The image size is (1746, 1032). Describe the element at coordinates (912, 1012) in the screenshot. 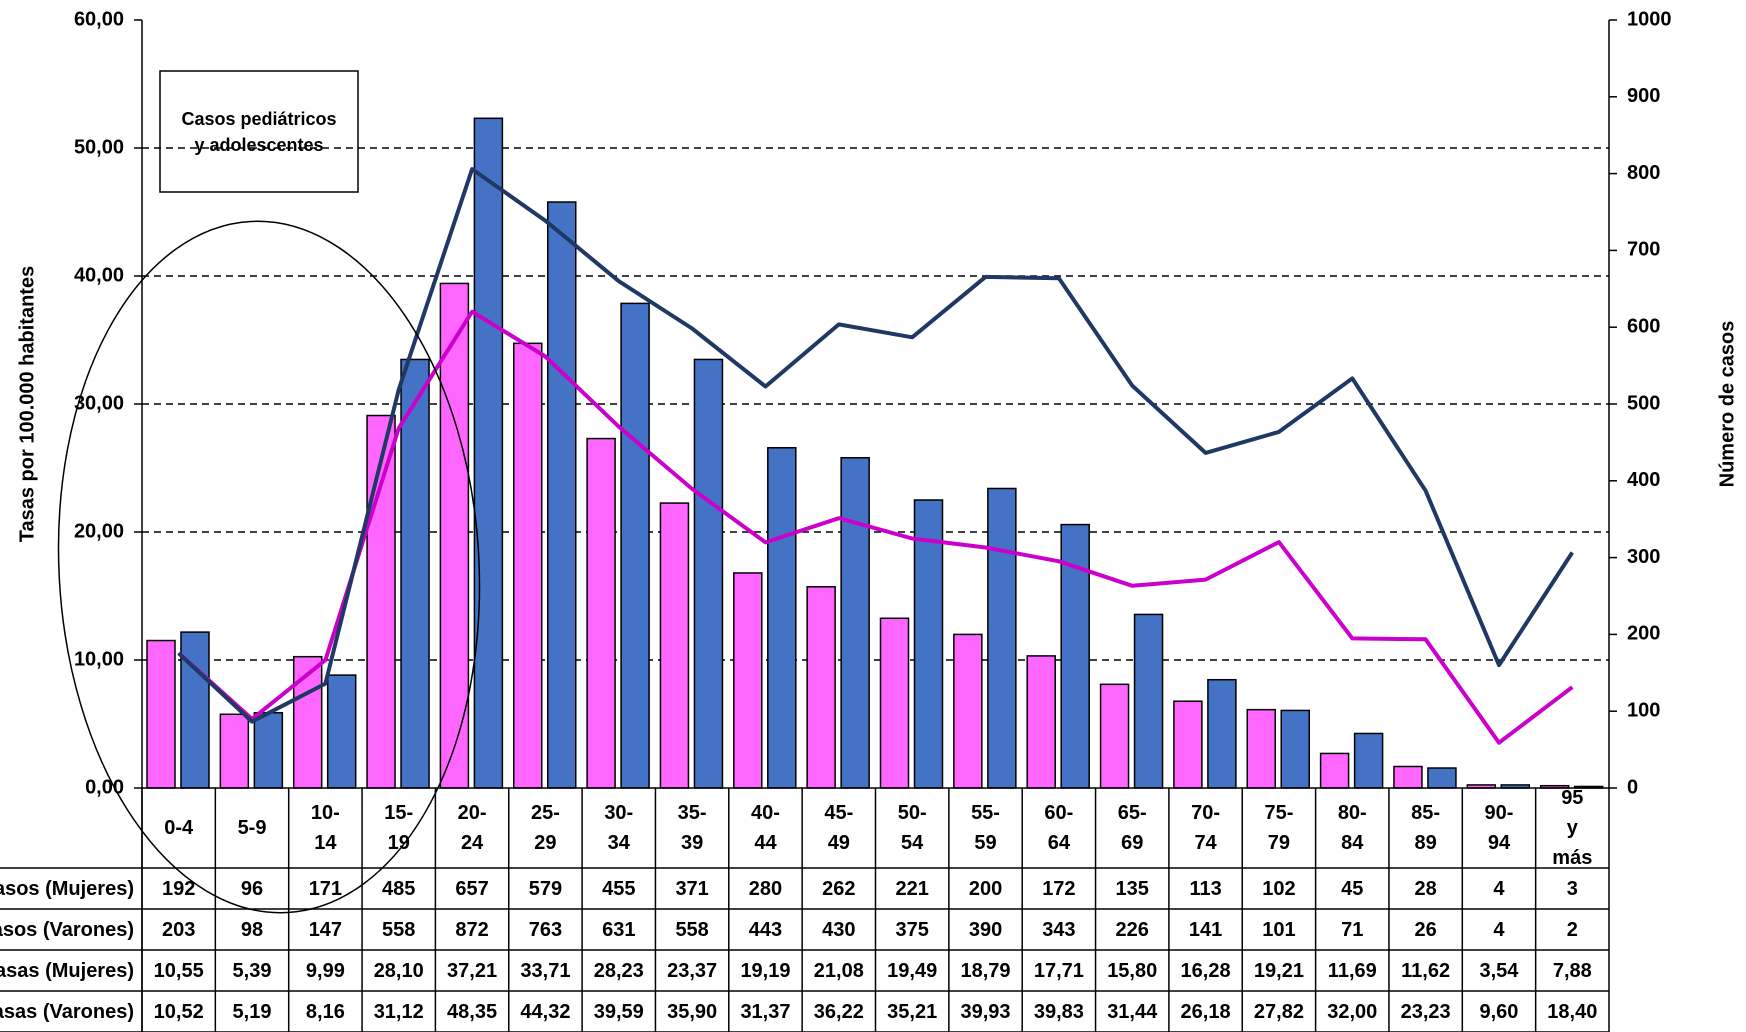

I see `table-cell: 35,21` at that location.